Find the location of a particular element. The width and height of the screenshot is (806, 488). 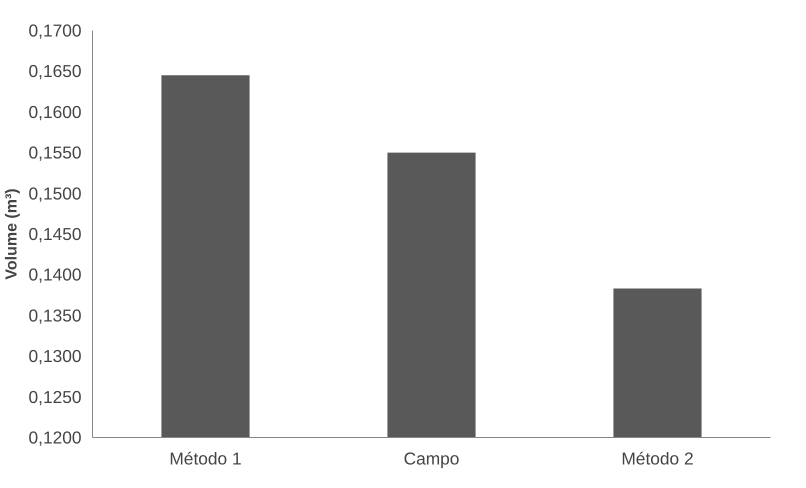

y-tick-label: 0,1350 is located at coordinates (55, 315).